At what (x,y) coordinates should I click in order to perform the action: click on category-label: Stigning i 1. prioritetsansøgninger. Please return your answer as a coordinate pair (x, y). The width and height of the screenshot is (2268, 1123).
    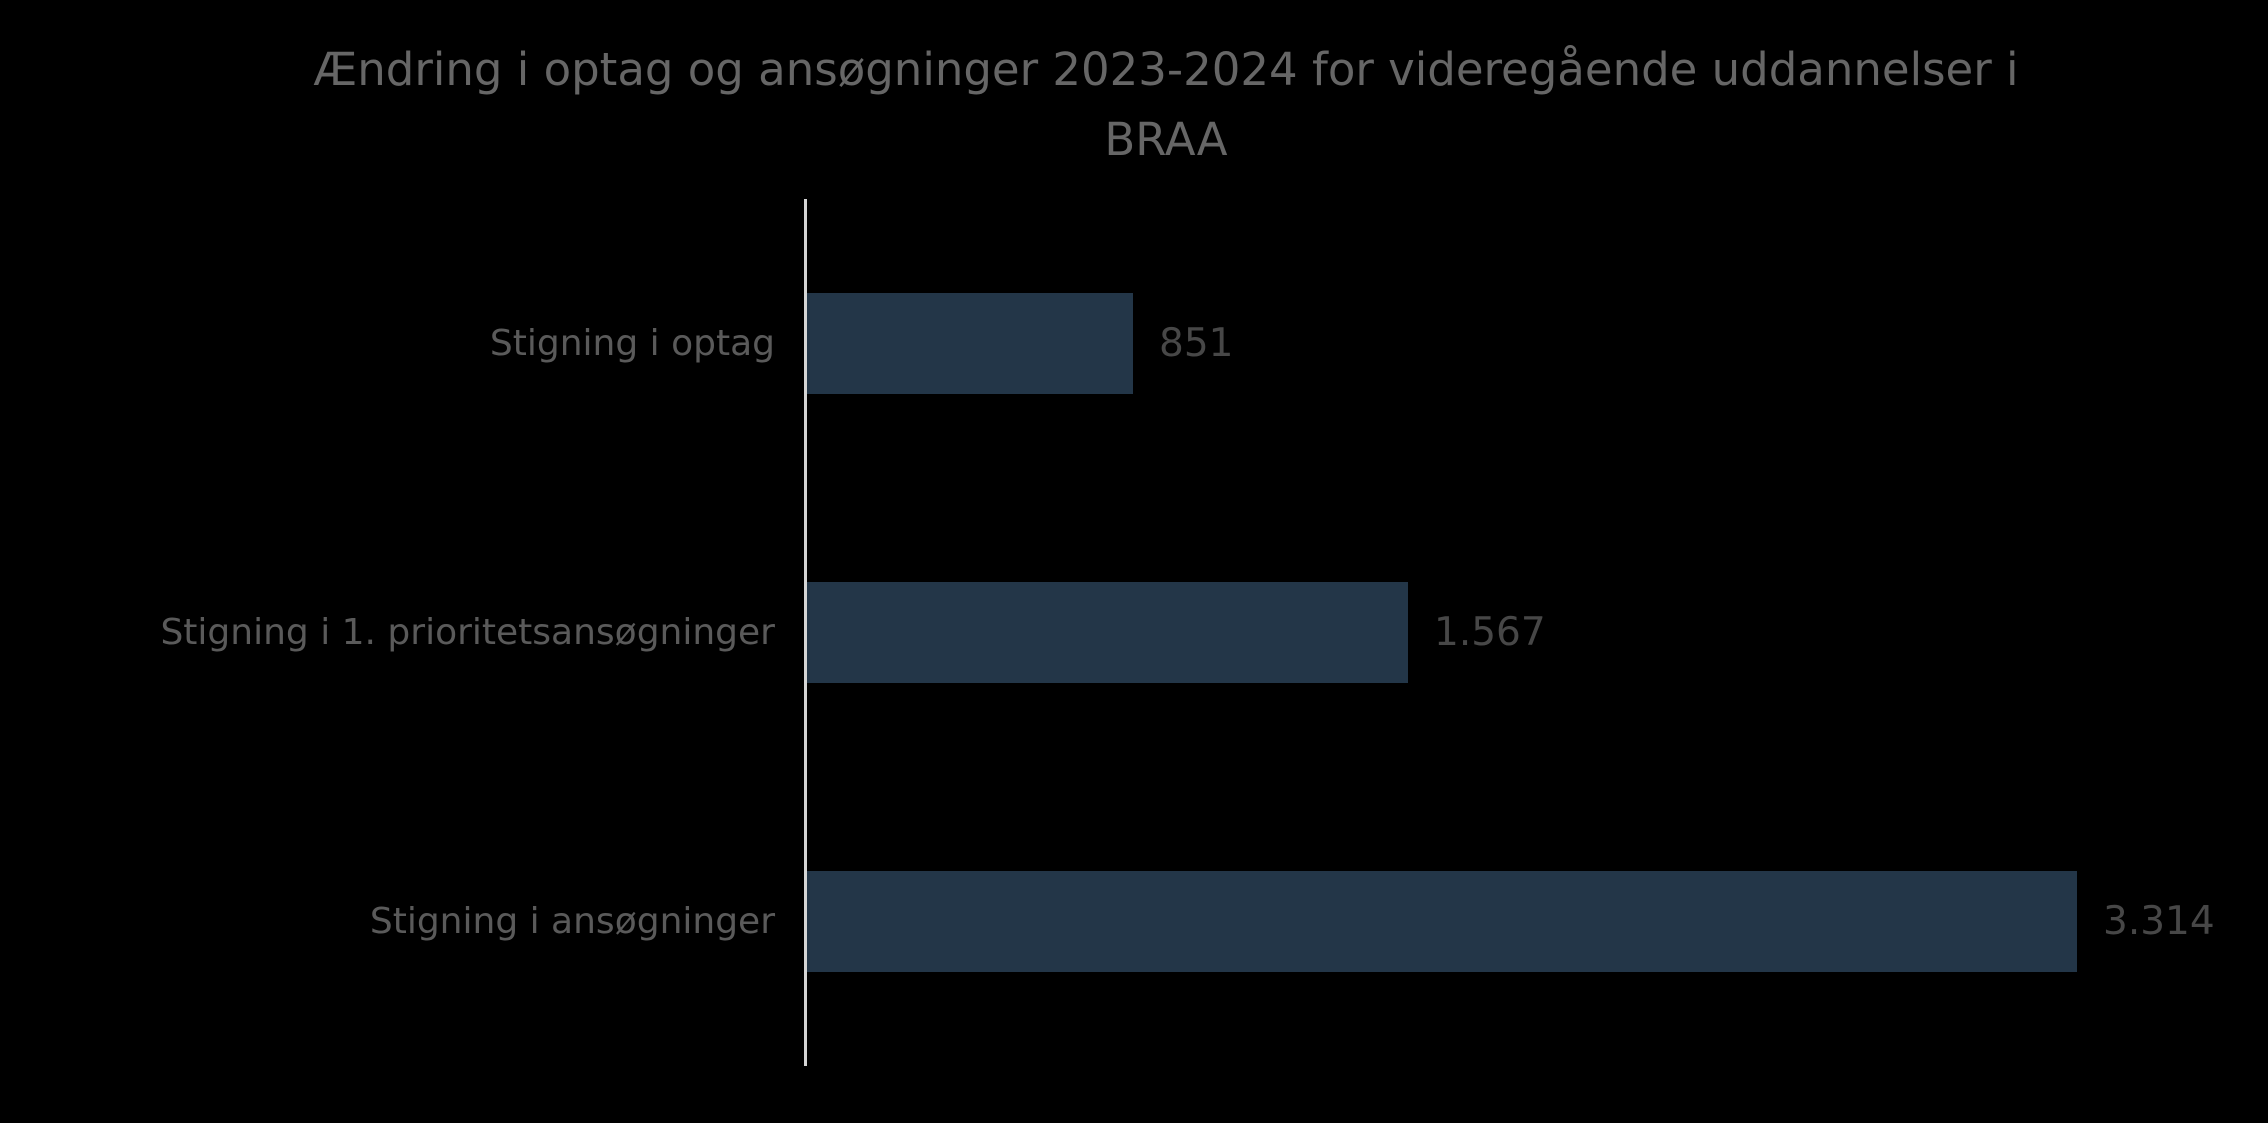
    Looking at the image, I should click on (467, 632).